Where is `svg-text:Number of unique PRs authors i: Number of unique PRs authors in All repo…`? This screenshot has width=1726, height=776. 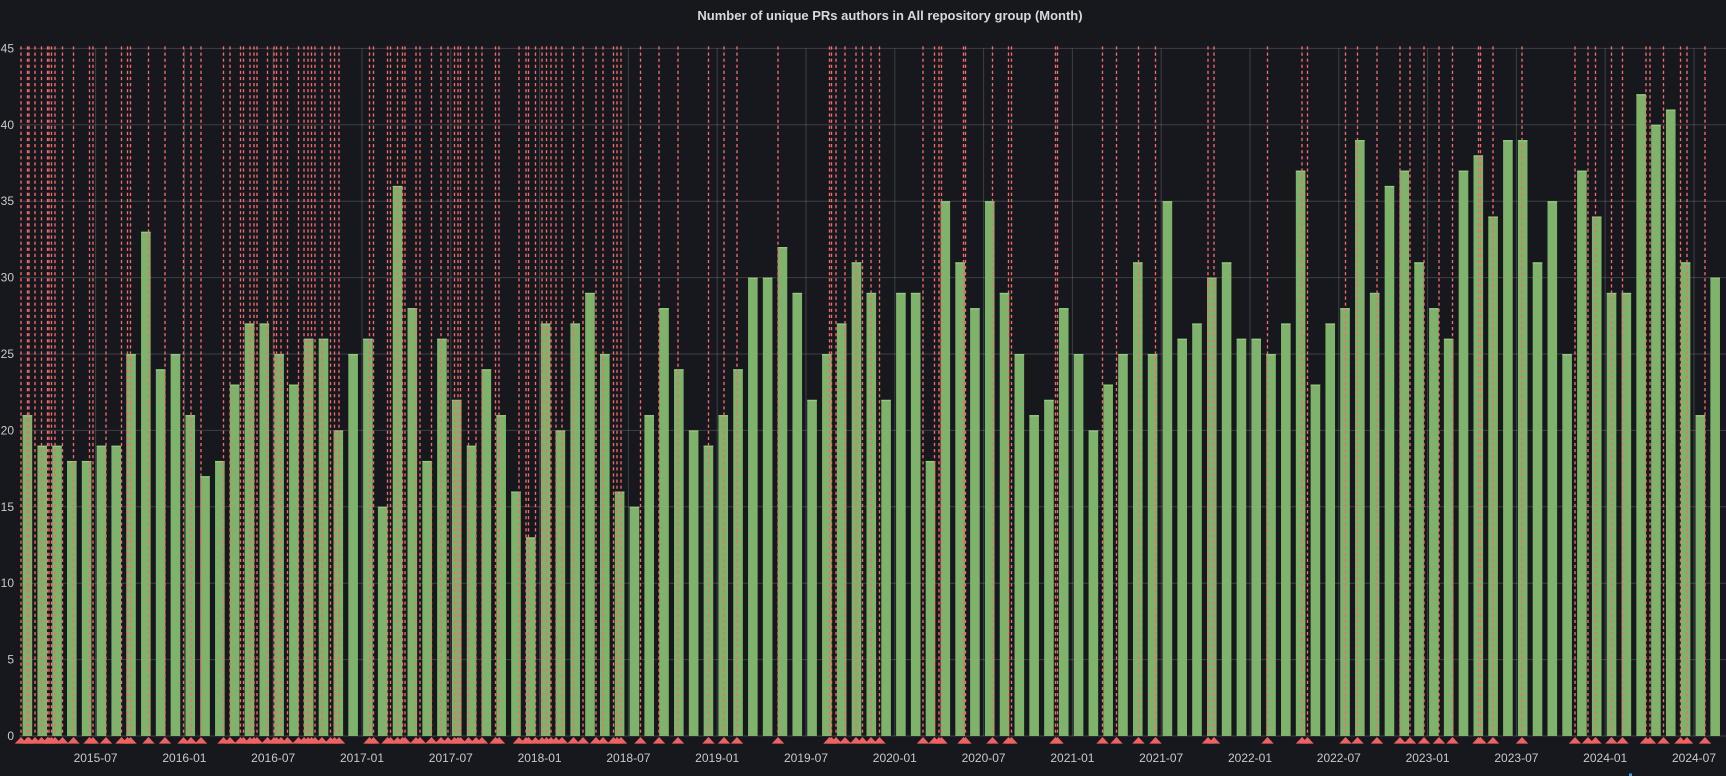 svg-text:Number of unique PRs authors i: Number of unique PRs authors in All repo… is located at coordinates (889, 15).